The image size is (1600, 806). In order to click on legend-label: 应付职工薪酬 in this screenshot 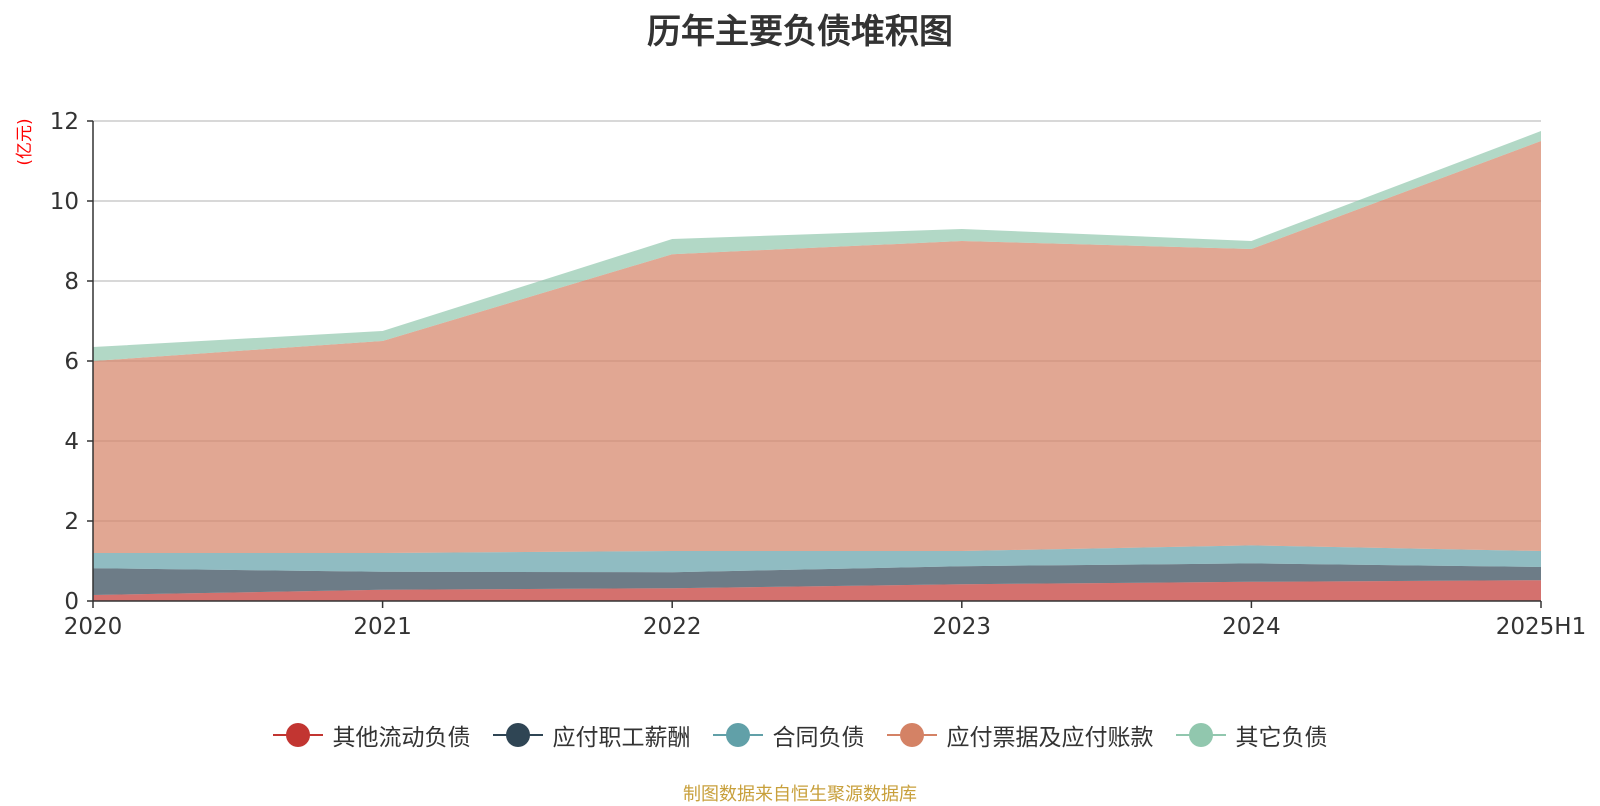, I will do `click(621, 738)`.